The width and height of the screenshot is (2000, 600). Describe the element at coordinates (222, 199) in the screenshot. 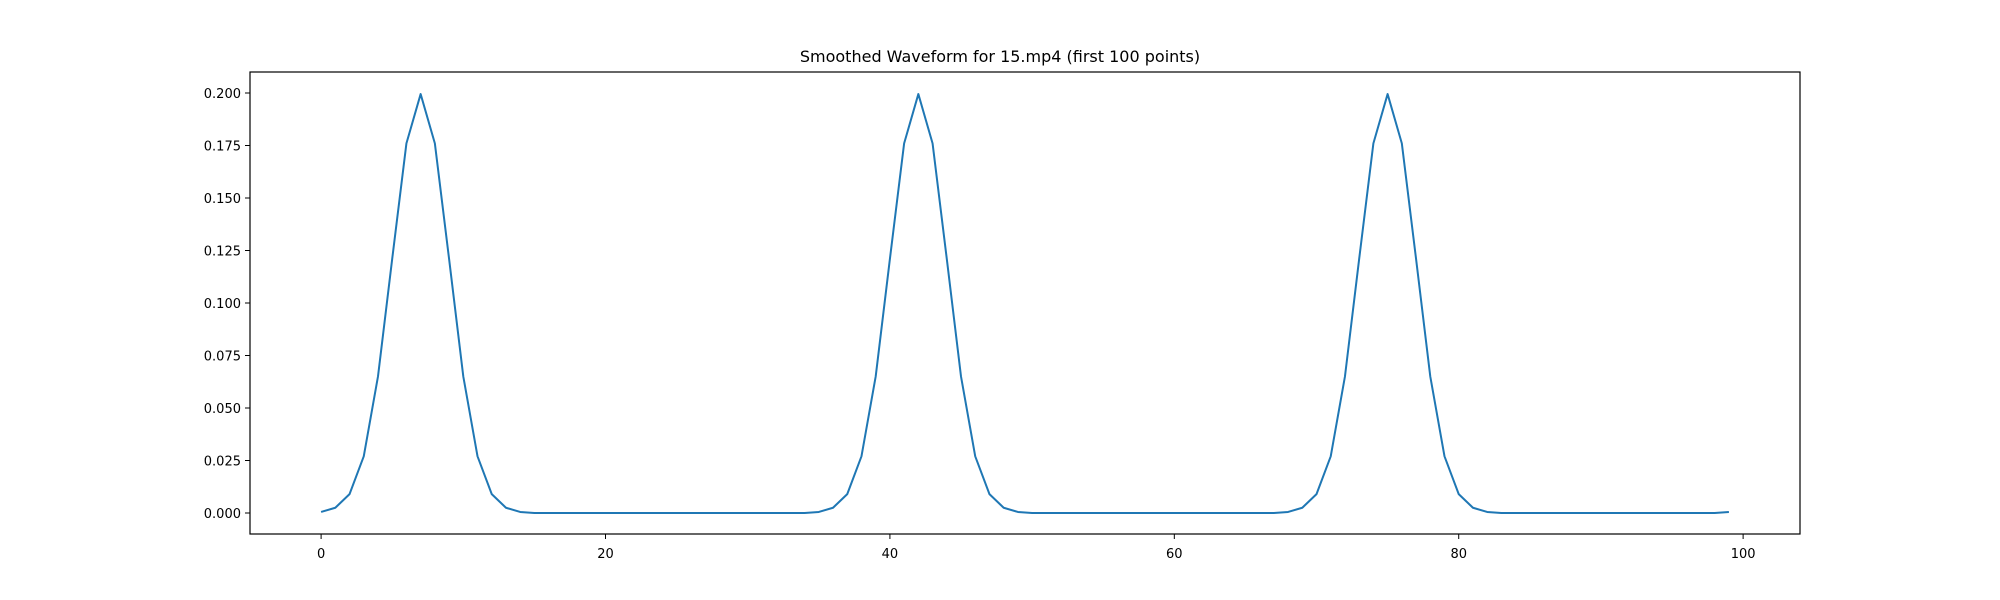

I see `y-tick-label: 0.150` at that location.